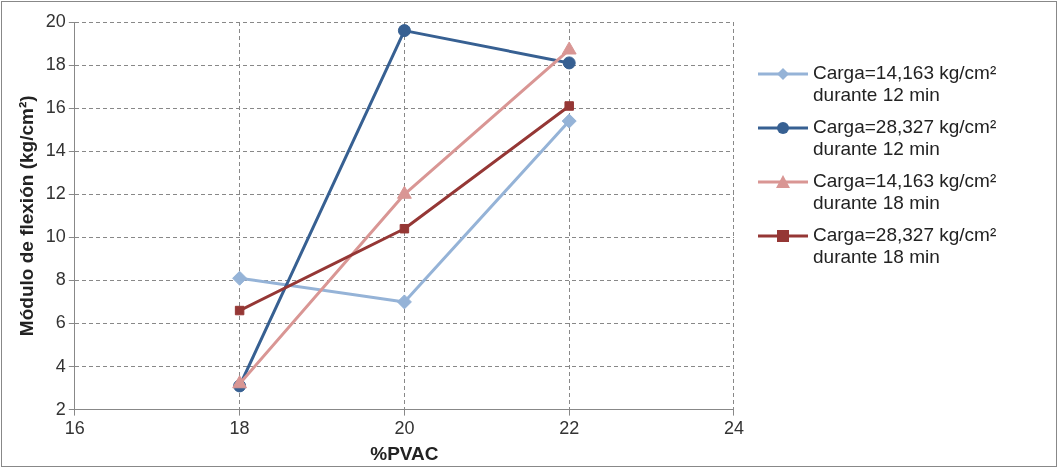  I want to click on y-axis-title: Módulo de flexión (kg/cm²), so click(26, 216).